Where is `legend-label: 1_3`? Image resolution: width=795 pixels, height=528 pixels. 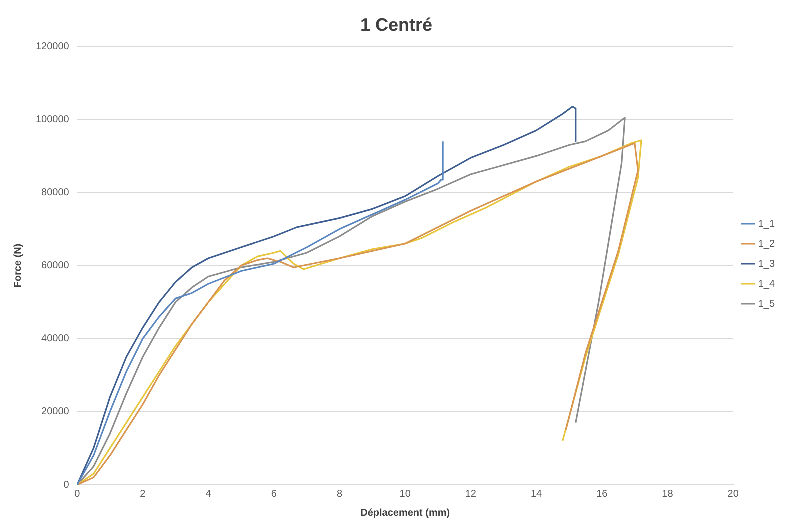 legend-label: 1_3 is located at coordinates (767, 264).